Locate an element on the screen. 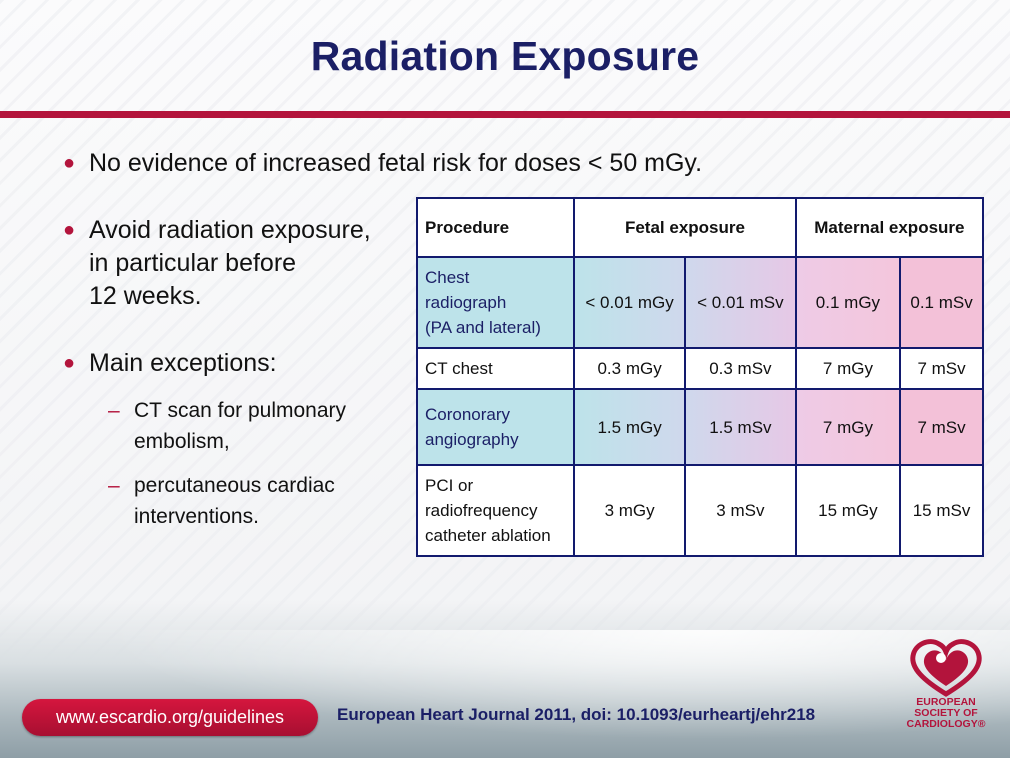  header-procedure: Procedure is located at coordinates (495, 227).